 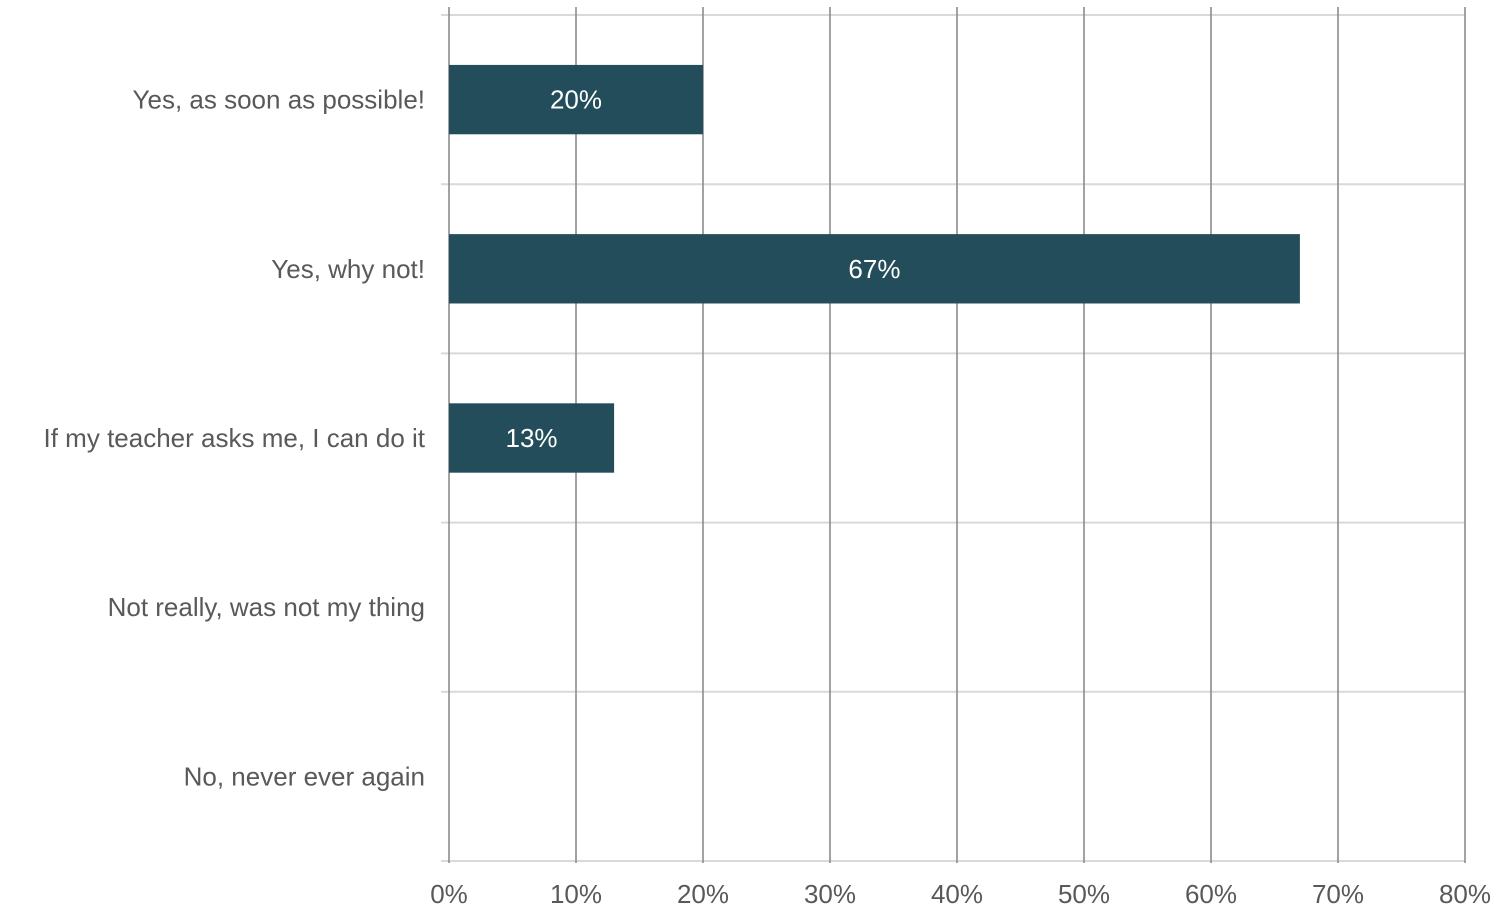 What do you see at coordinates (449, 894) in the screenshot?
I see `x-tick-label: 0%` at bounding box center [449, 894].